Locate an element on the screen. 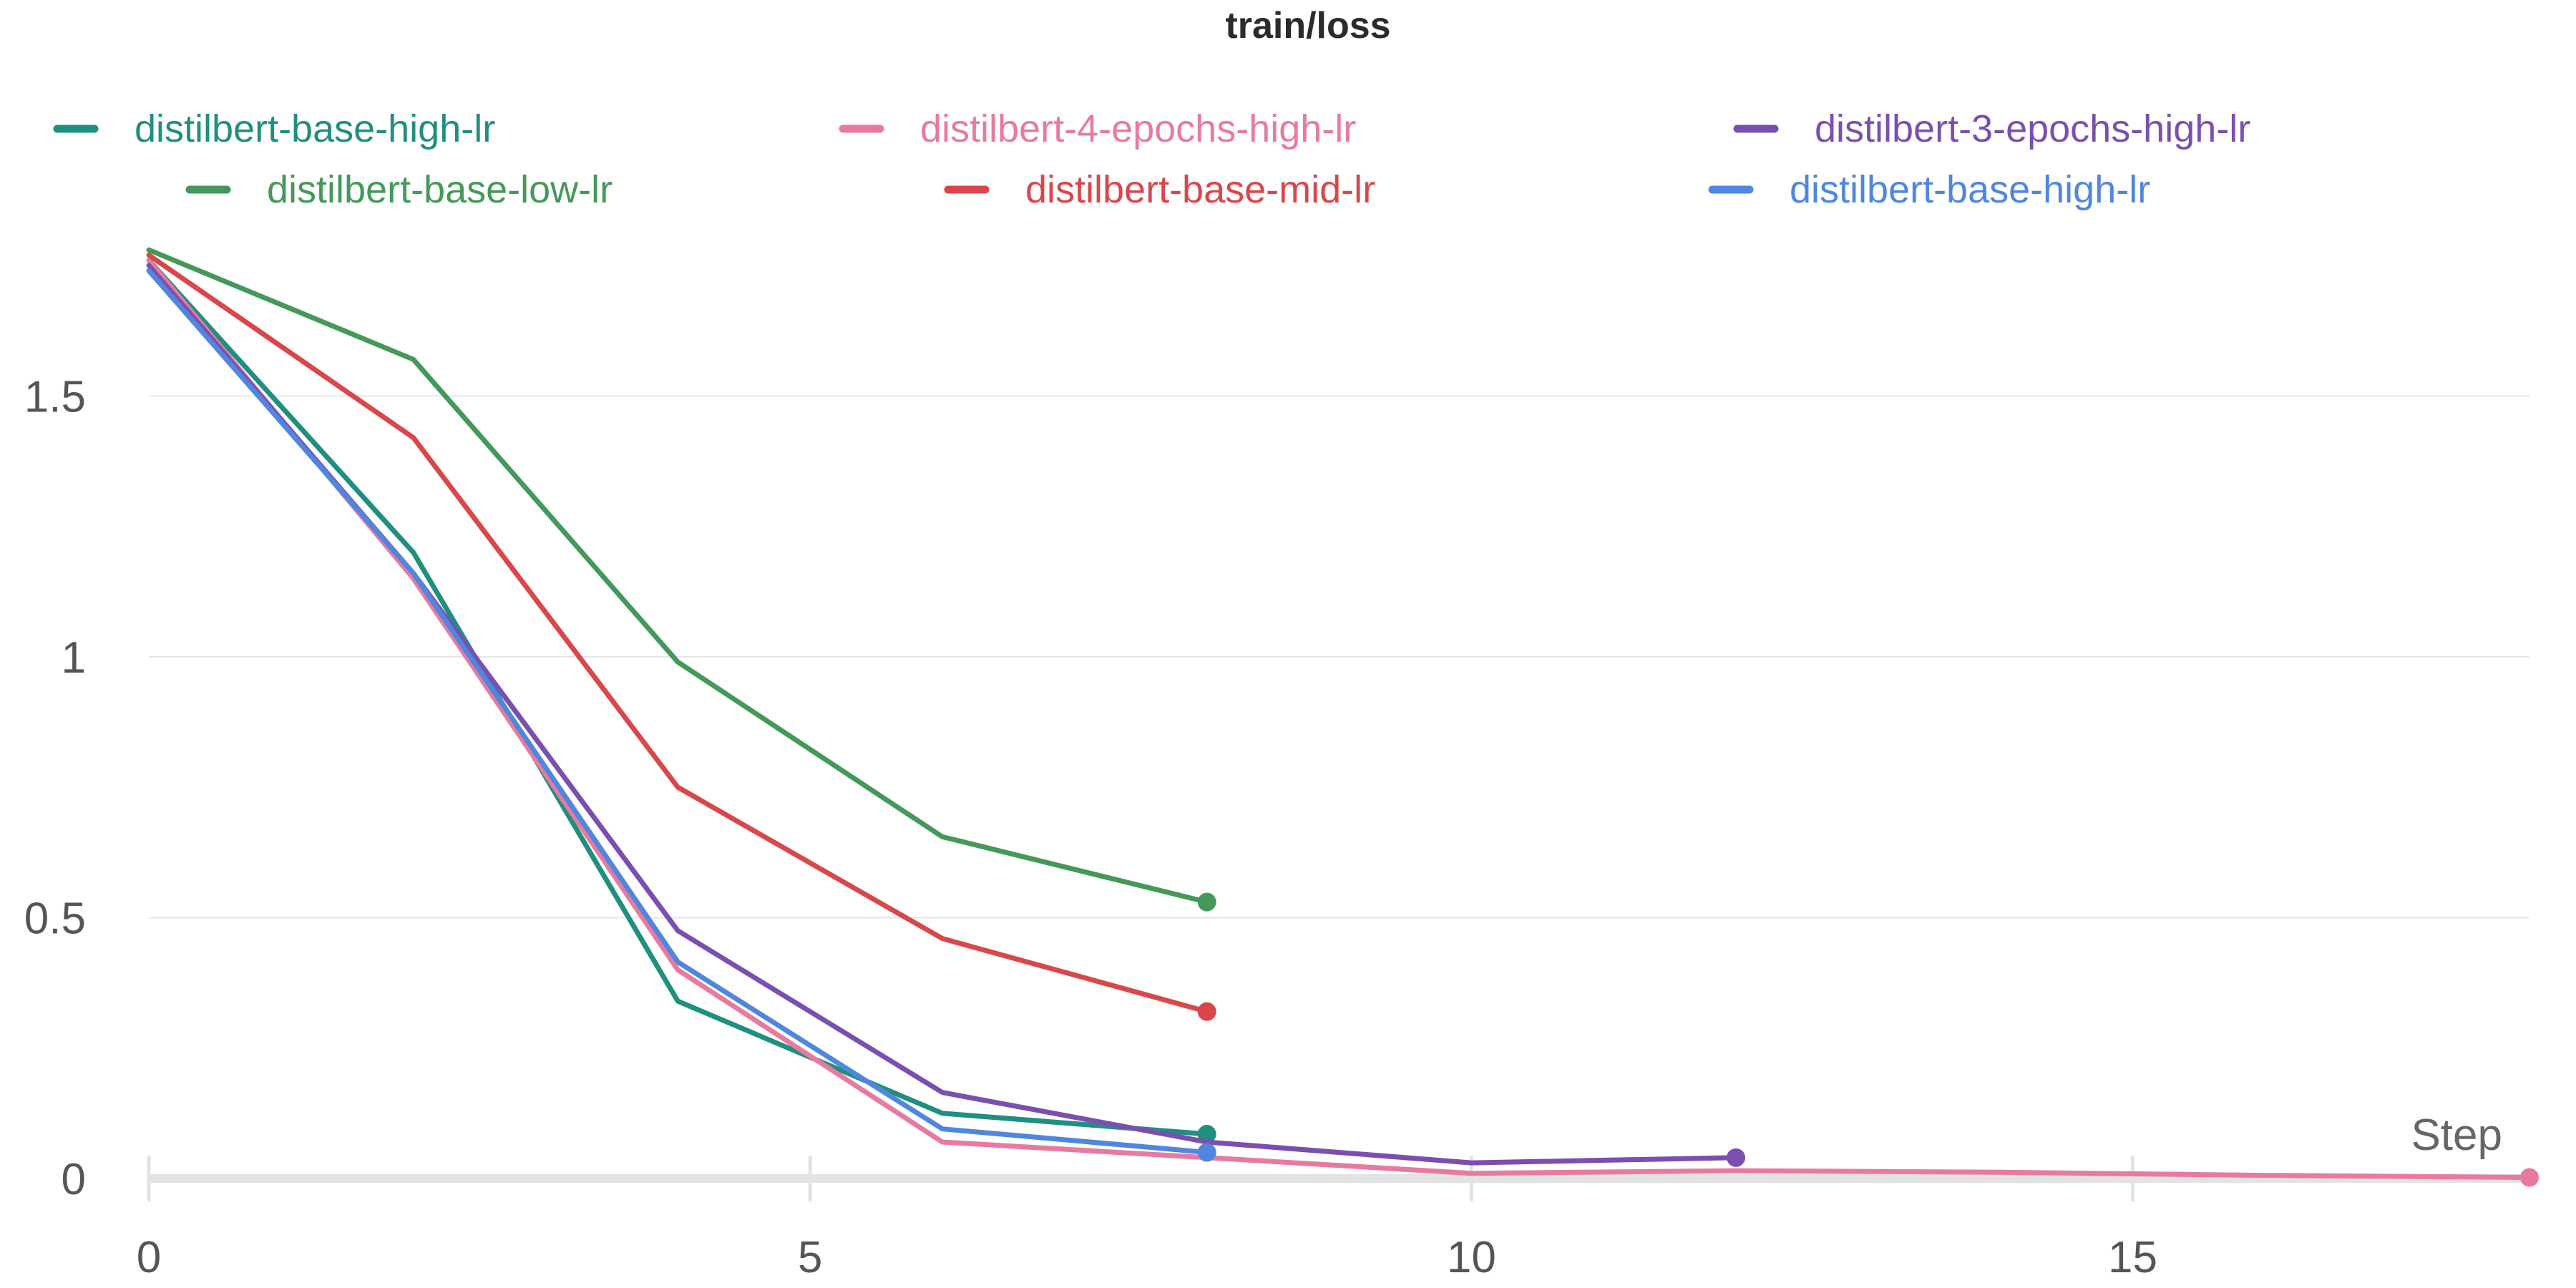 The image size is (2576, 1288). x-tick-label: 10 is located at coordinates (1471, 1257).